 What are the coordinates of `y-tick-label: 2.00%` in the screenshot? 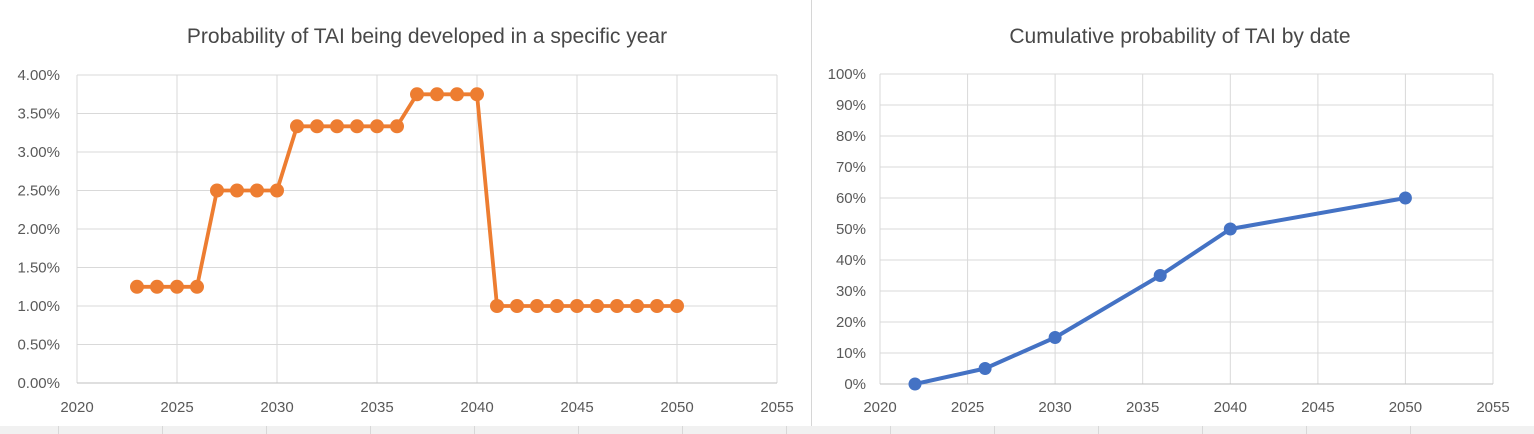 It's located at (38, 229).